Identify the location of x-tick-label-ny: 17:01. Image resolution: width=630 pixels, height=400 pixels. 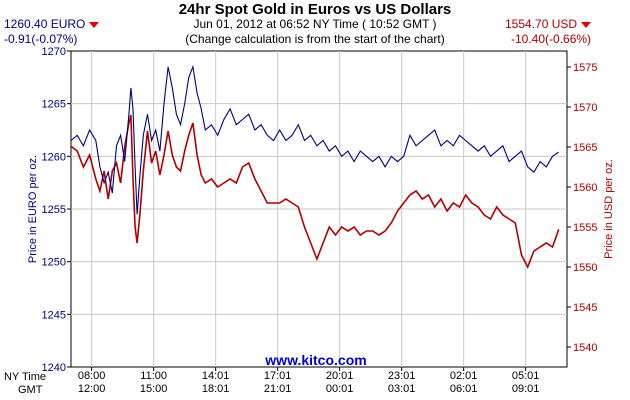
(278, 376).